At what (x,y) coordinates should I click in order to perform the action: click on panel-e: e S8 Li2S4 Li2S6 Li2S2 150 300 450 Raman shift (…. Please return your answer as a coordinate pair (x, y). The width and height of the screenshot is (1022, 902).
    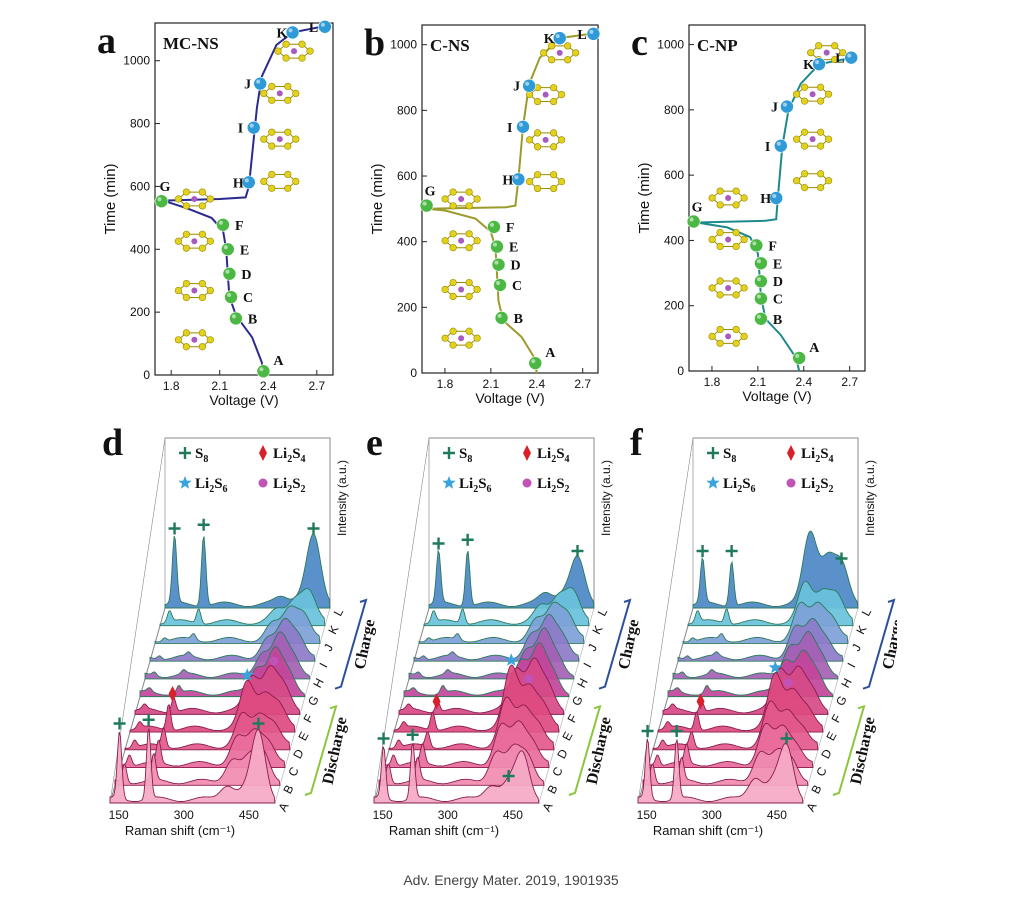
    Looking at the image, I should click on (504, 630).